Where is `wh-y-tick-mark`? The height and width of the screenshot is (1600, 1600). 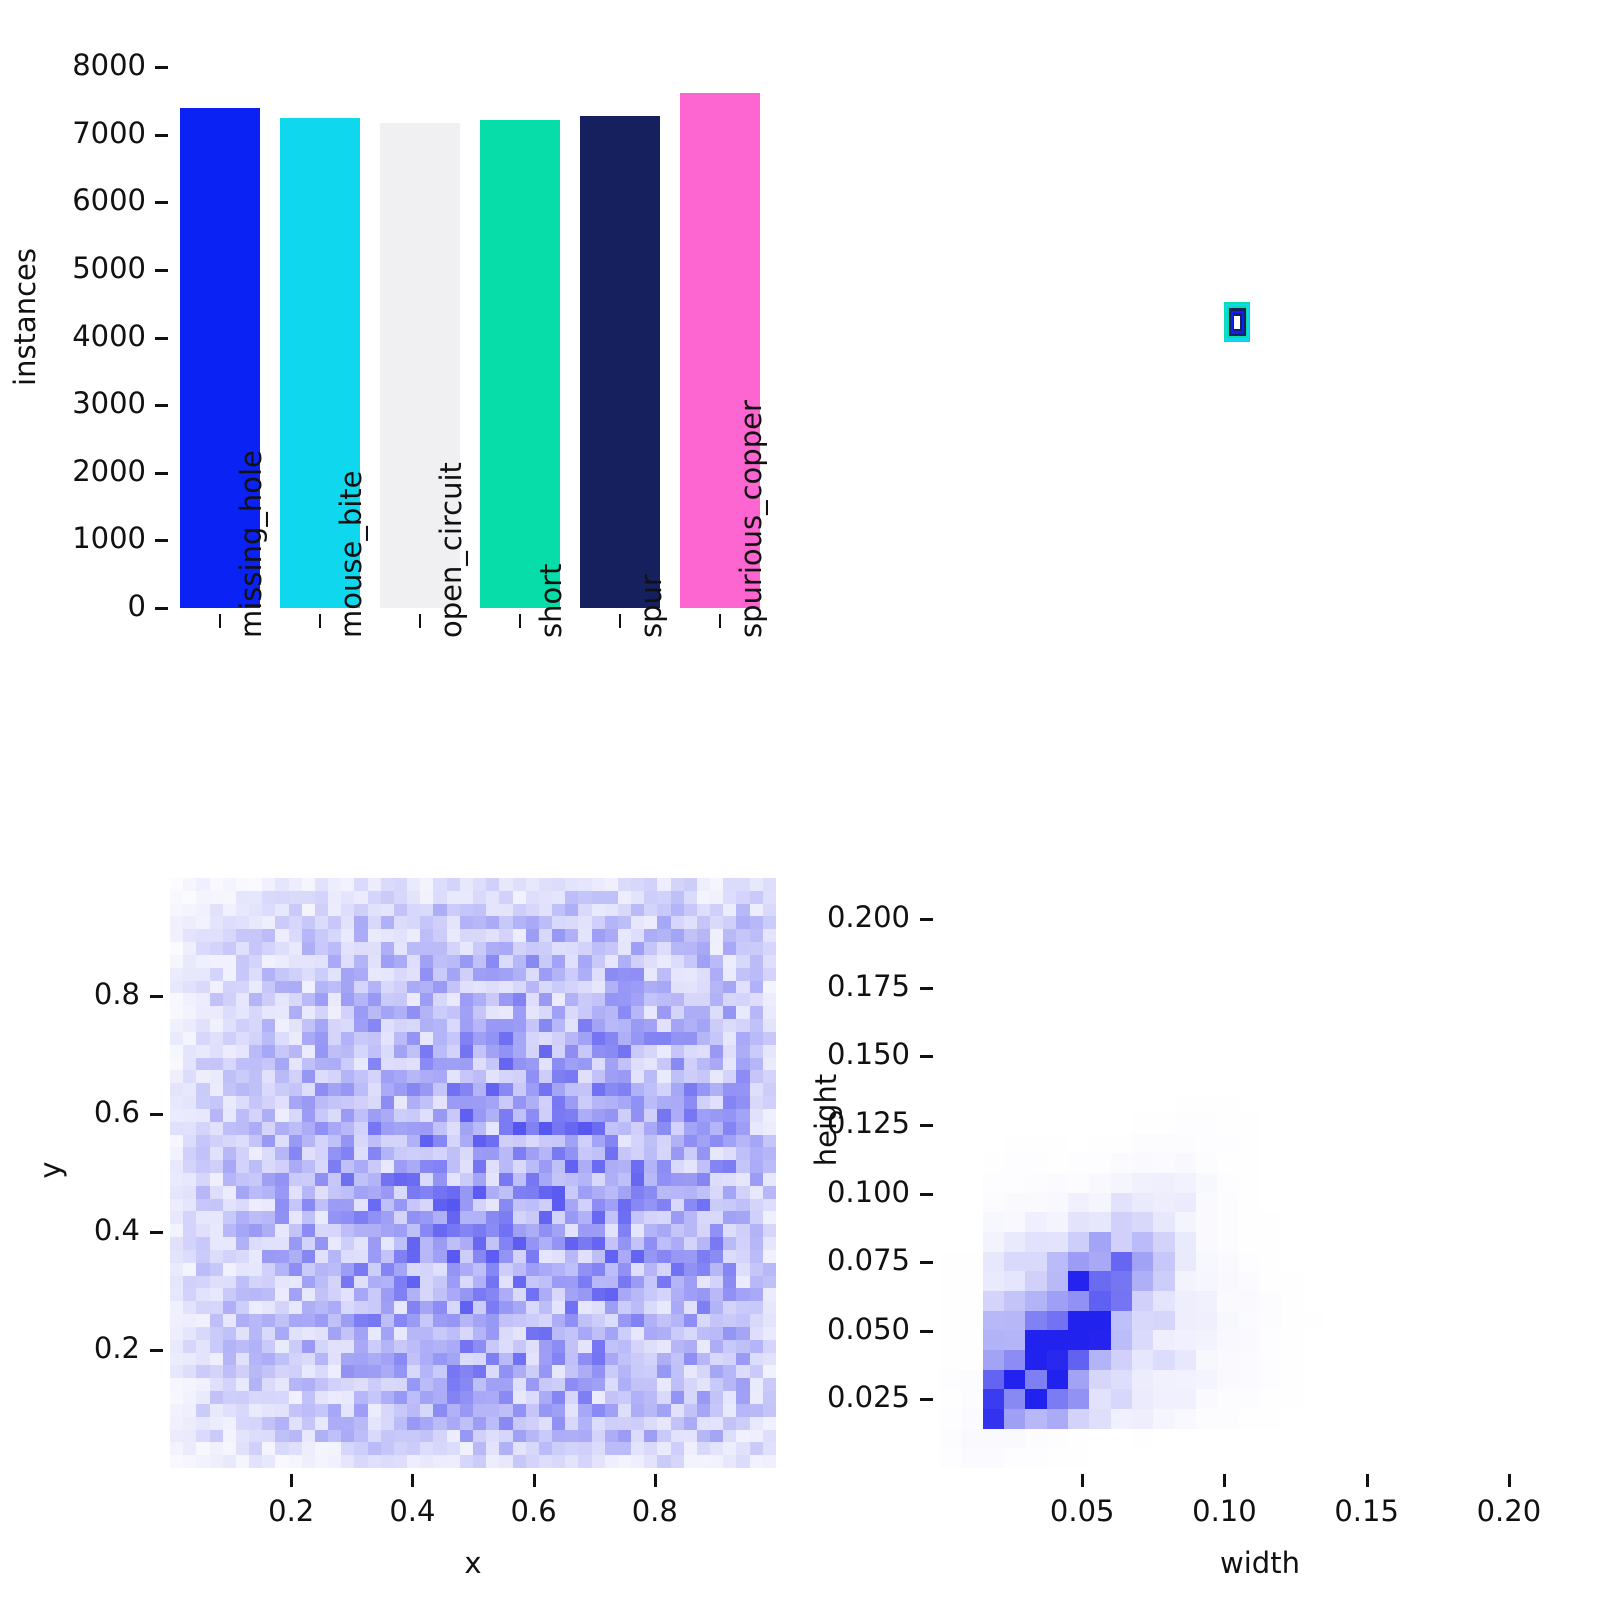
wh-y-tick-mark is located at coordinates (926, 1194).